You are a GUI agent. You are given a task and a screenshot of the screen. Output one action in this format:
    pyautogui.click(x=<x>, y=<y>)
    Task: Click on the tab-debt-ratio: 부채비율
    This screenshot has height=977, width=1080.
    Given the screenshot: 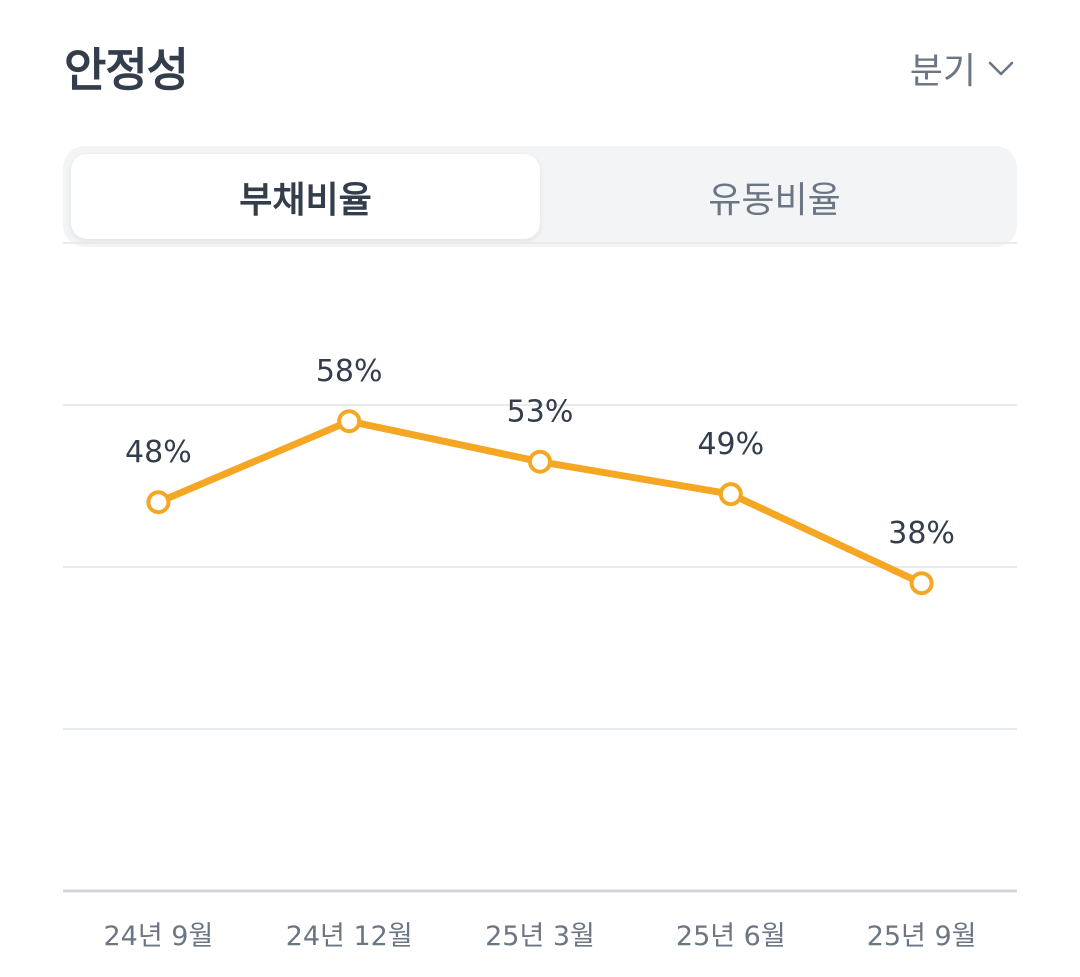 What is the action you would take?
    pyautogui.click(x=305, y=196)
    